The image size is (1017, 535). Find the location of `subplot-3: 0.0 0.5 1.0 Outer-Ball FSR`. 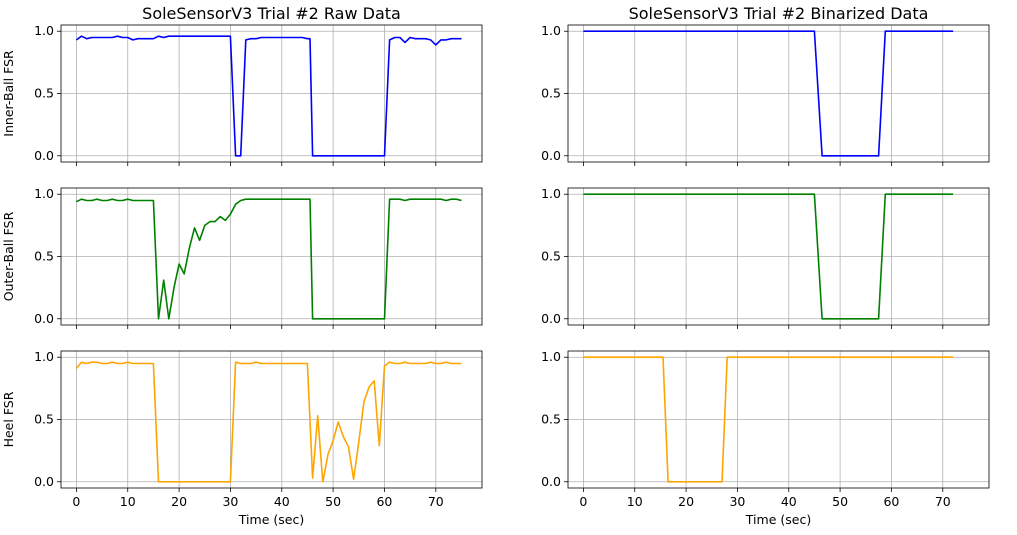

subplot-3: 0.0 0.5 1.0 Outer-Ball FSR is located at coordinates (242, 257).